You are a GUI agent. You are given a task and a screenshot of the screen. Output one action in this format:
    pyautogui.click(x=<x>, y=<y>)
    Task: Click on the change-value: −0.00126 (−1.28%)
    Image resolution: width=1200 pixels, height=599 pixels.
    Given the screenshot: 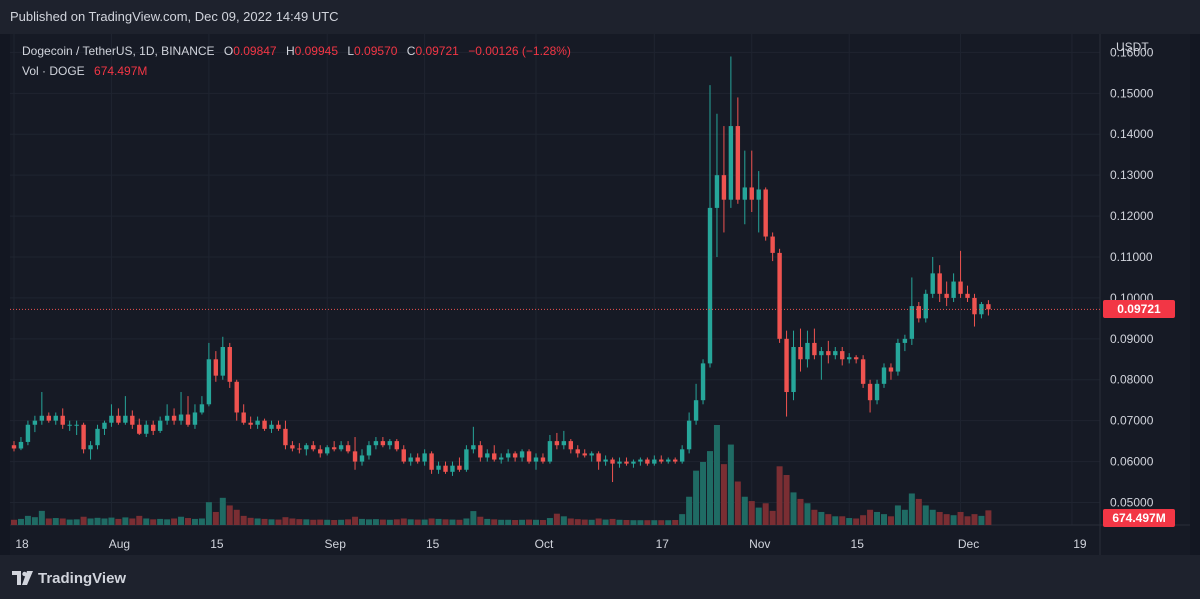 What is the action you would take?
    pyautogui.click(x=519, y=51)
    